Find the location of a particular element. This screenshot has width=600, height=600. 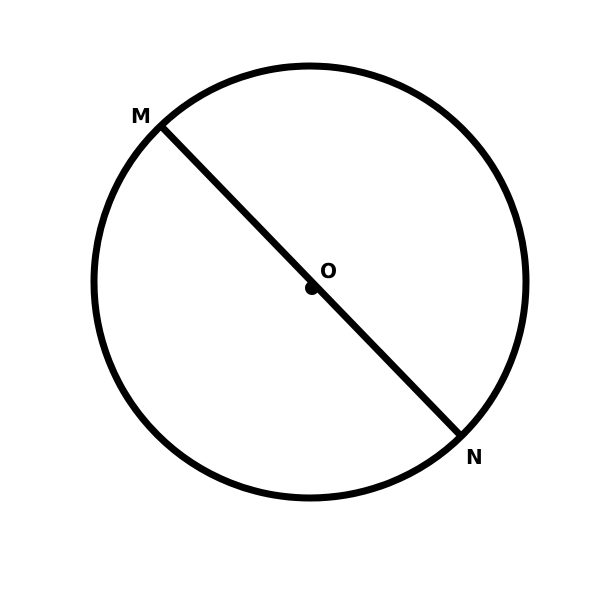

label-o: O is located at coordinates (328, 271).